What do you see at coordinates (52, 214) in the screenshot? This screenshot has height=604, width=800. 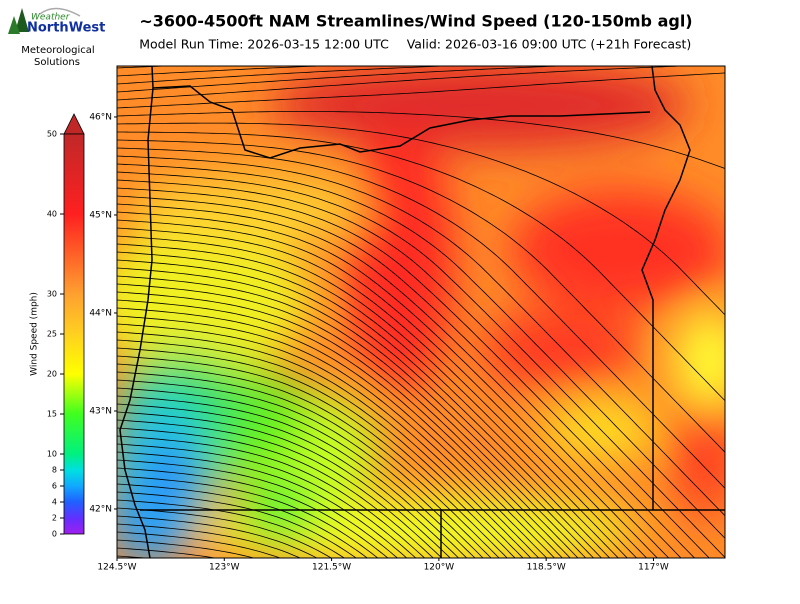 I see `colorbar-tick-label: 40` at bounding box center [52, 214].